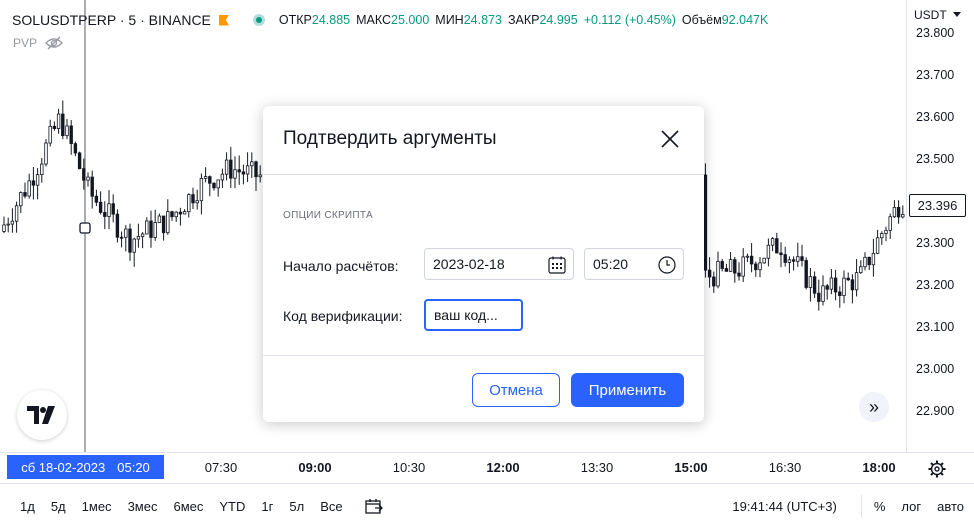 Image resolution: width=974 pixels, height=528 pixels. I want to click on price-label: 23.500, so click(935, 159).